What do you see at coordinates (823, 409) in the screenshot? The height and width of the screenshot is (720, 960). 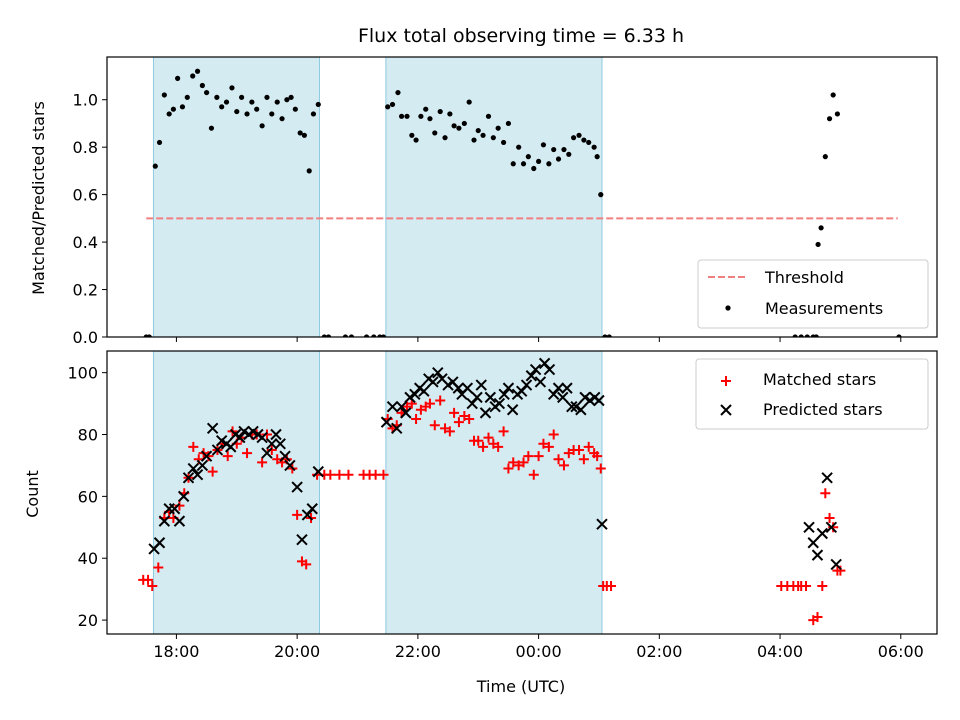 I see `legend-predicted-label: Predicted stars` at bounding box center [823, 409].